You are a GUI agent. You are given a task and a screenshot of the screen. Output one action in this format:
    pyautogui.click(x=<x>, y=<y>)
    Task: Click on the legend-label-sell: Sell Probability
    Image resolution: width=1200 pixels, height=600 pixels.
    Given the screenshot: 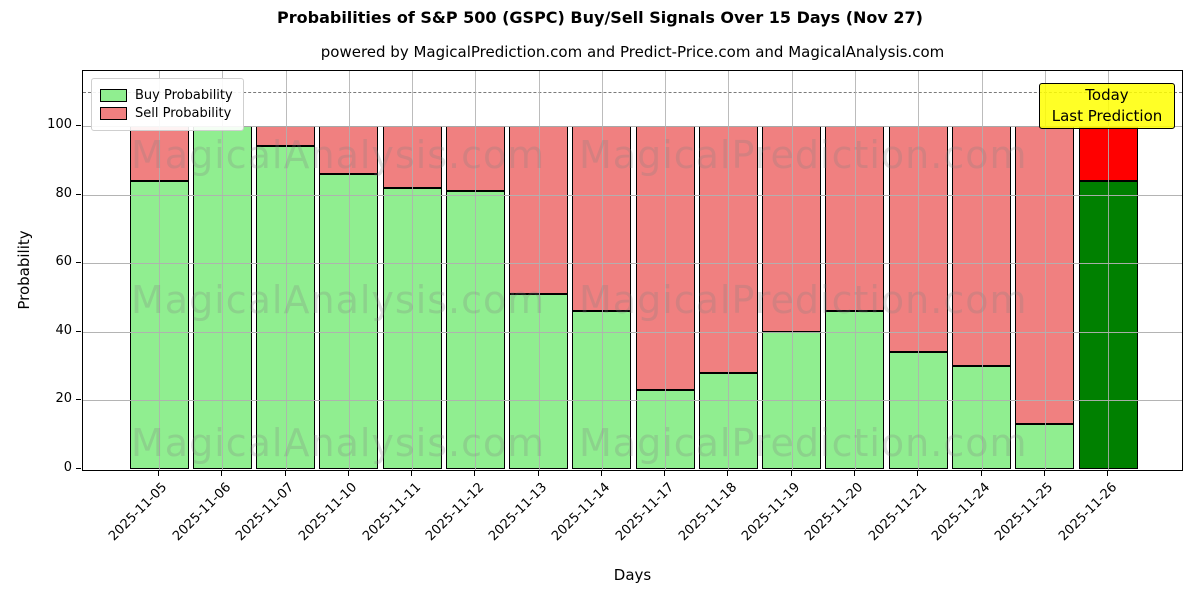 What is the action you would take?
    pyautogui.click(x=183, y=113)
    